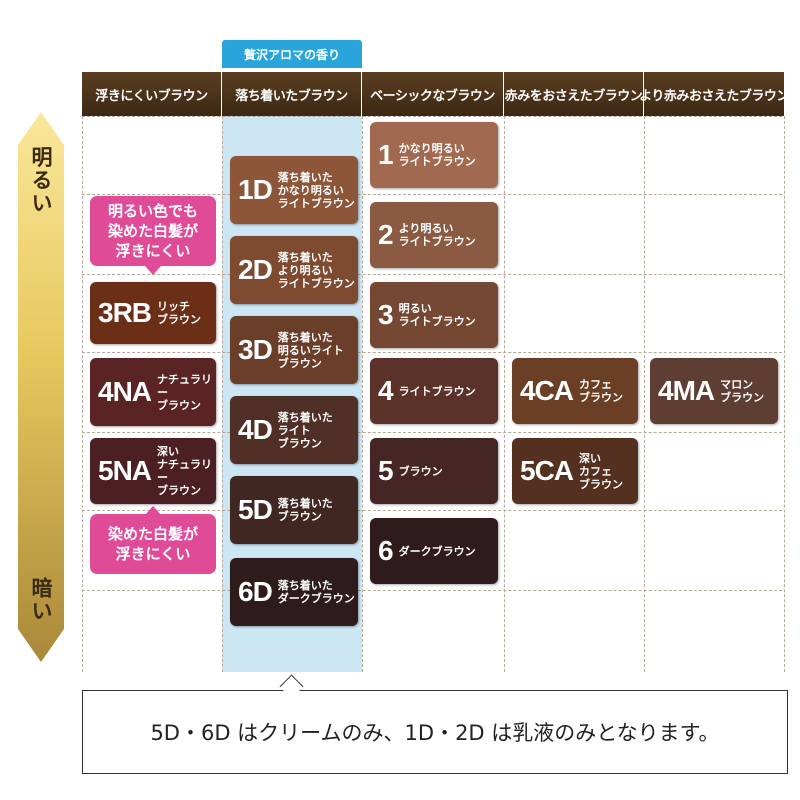  I want to click on swatch-code: 4MA, so click(686, 390).